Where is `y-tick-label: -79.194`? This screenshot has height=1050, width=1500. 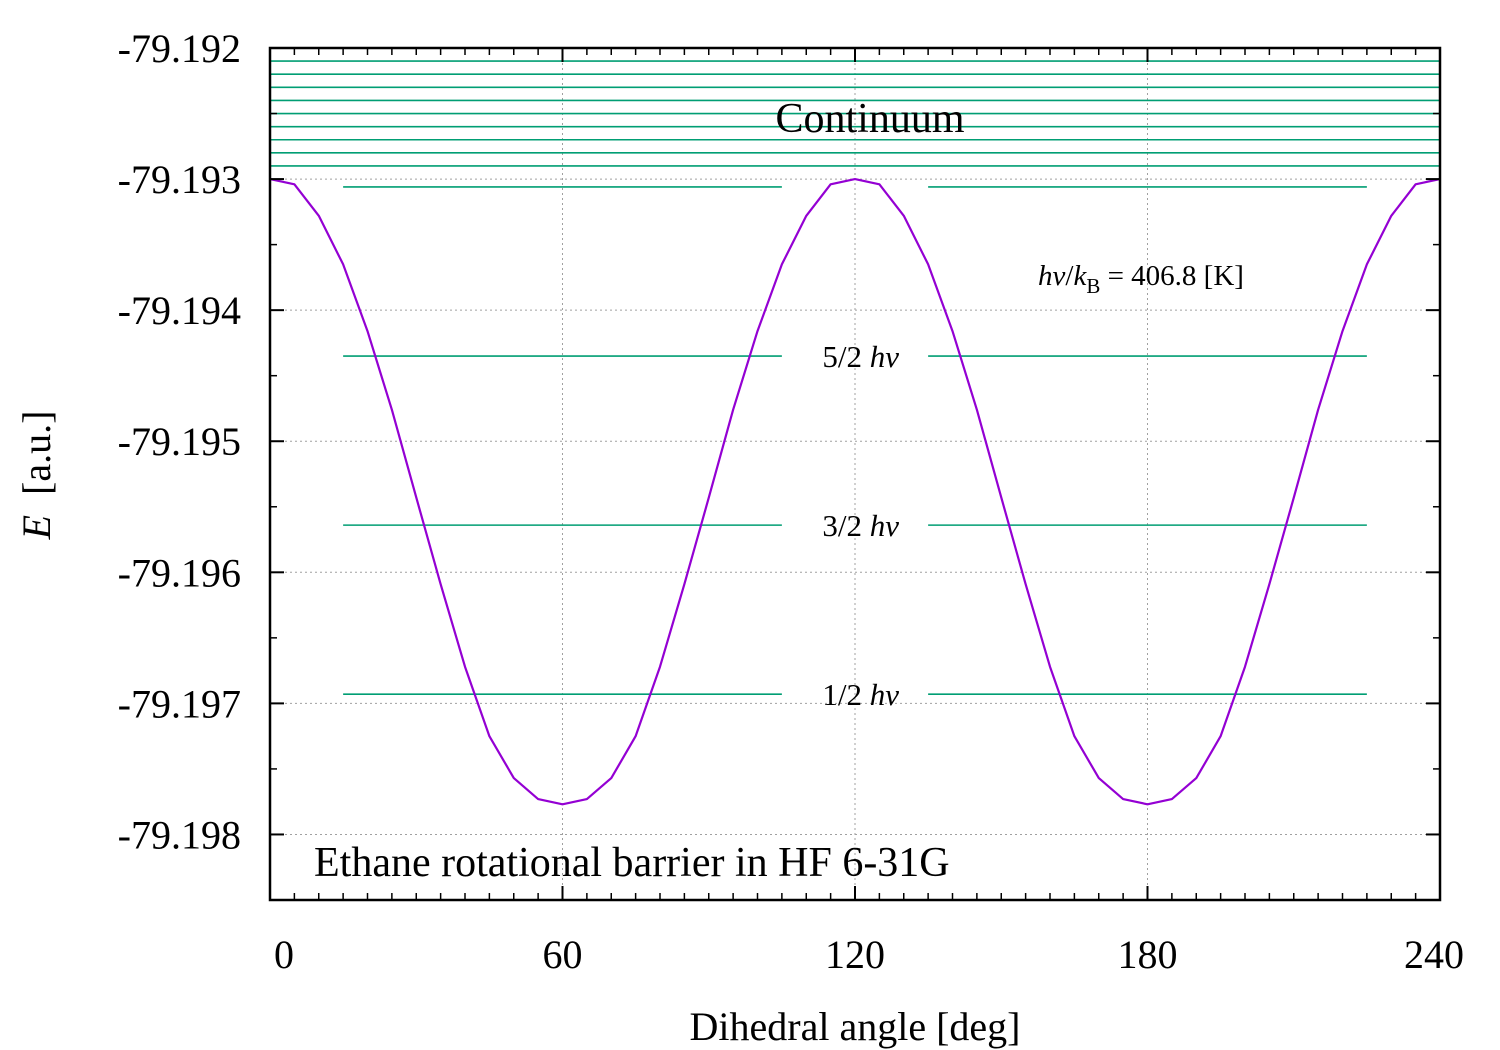
y-tick-label: -79.194 is located at coordinates (179, 310).